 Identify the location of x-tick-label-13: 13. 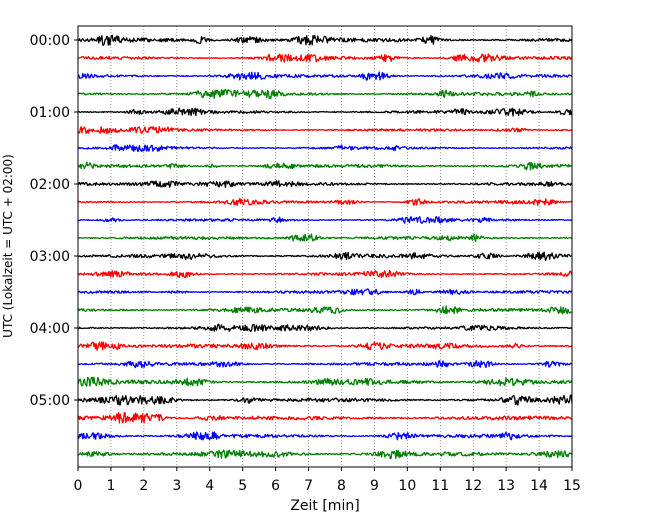
(506, 486).